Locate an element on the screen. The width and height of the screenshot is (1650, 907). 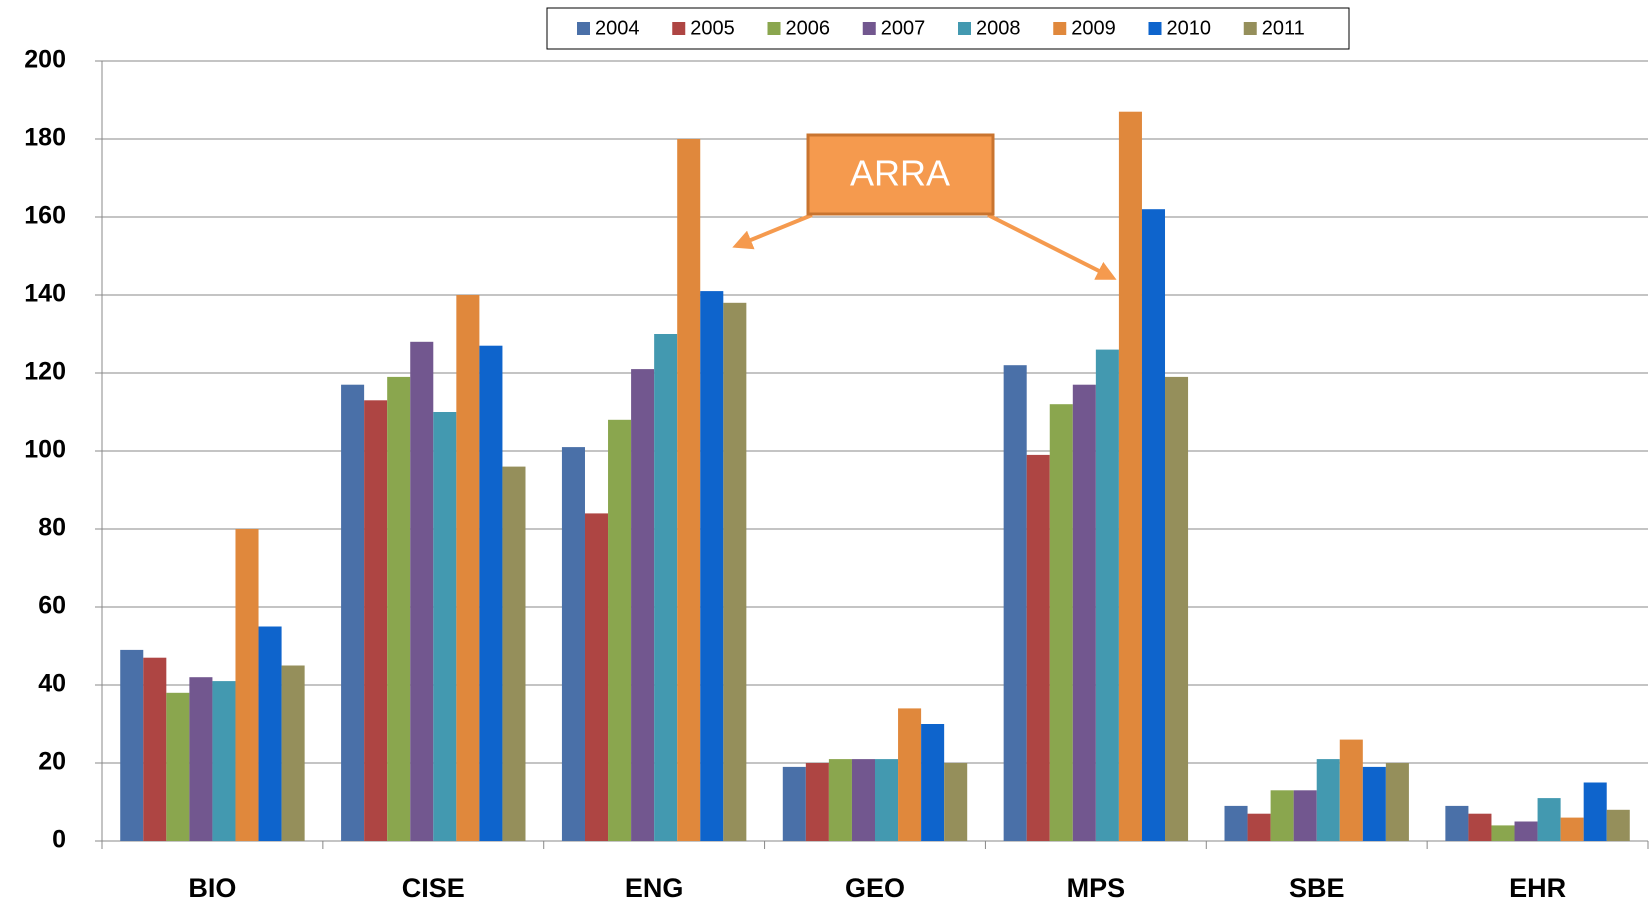
y-tick-label: 140 is located at coordinates (45, 294).